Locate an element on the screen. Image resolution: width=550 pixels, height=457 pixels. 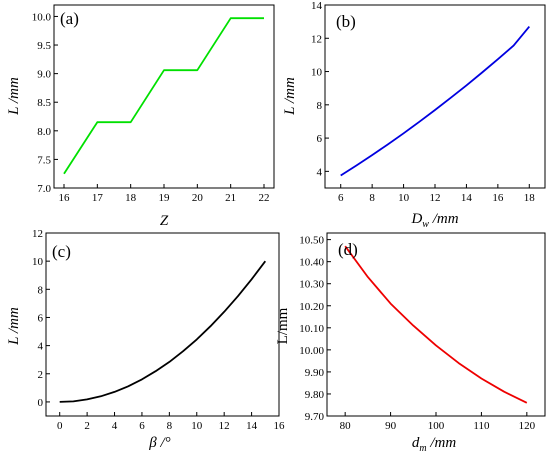
y-tick-label-a-2: 8.0 is located at coordinates (44, 132).